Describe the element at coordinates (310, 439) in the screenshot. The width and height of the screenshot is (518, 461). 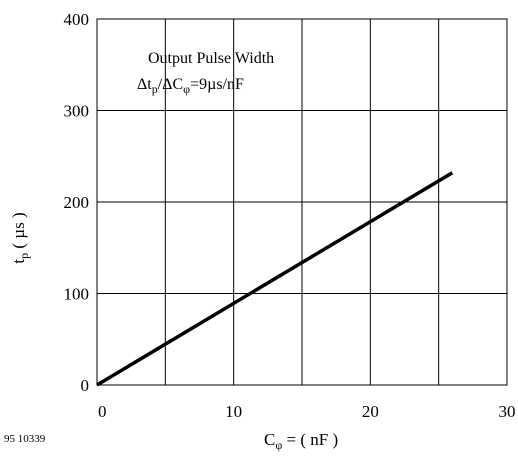
I see `x-axis-title-rest: = ( nF )` at that location.